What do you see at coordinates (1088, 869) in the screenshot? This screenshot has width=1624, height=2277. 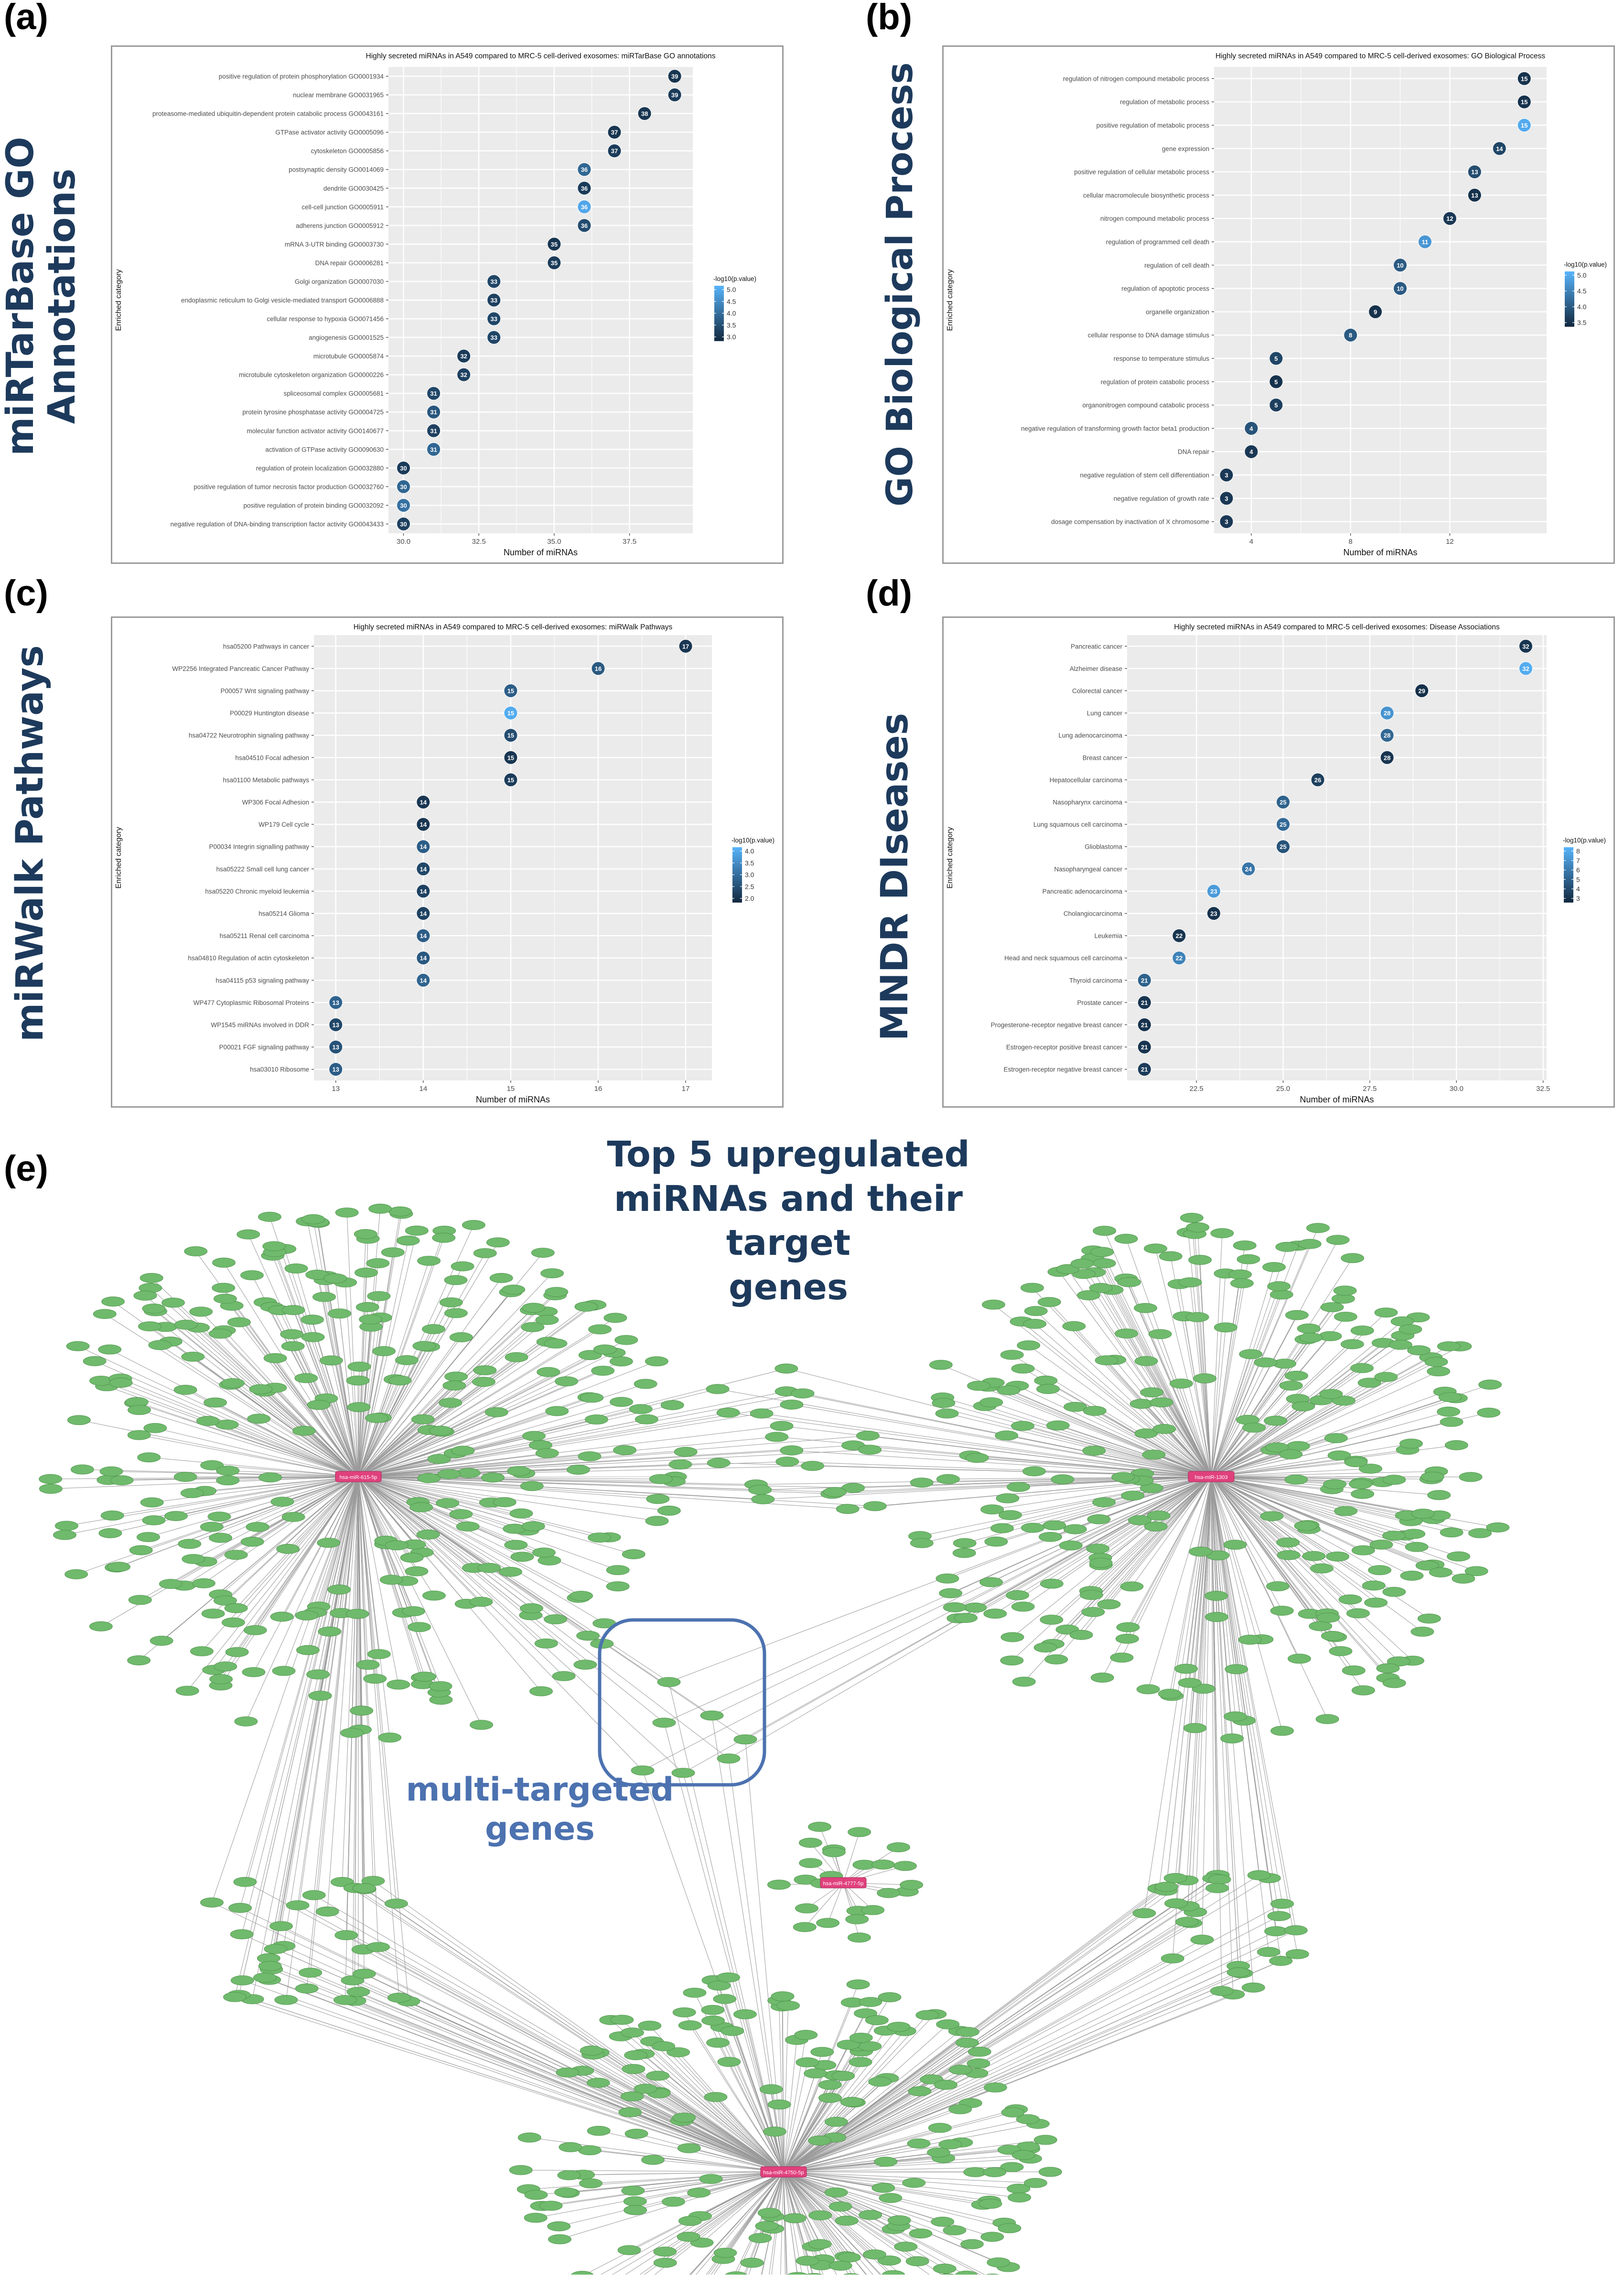 I see `category-label: Nasopharyngeal cancer` at bounding box center [1088, 869].